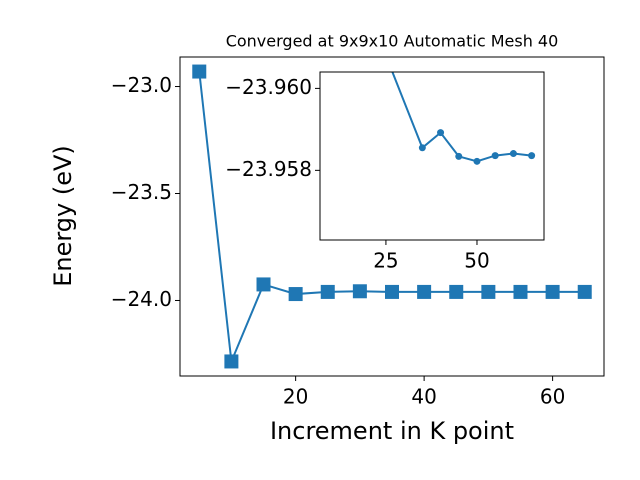  I want to click on y-axis-label: Energy (eV), so click(63, 216).